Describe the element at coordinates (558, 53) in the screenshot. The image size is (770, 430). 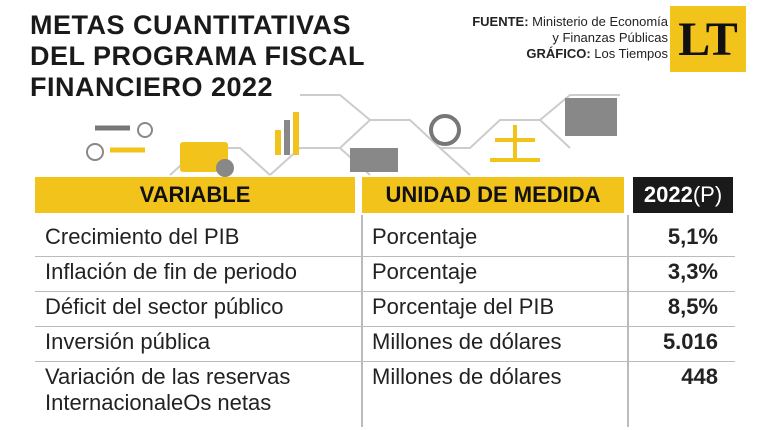
I see `credit-label: GRÁFICO:` at that location.